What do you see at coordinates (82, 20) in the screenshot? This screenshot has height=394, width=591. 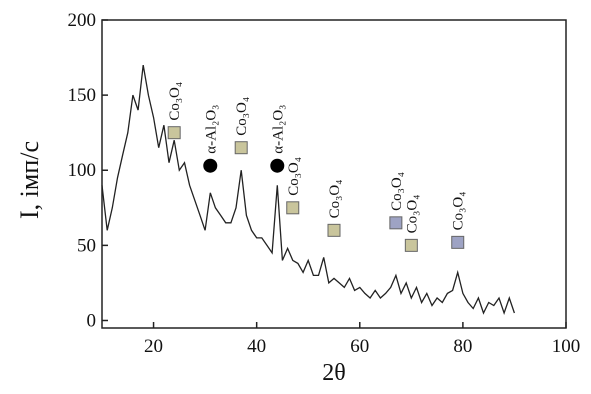 I see `y-tick-label: 200` at bounding box center [82, 20].